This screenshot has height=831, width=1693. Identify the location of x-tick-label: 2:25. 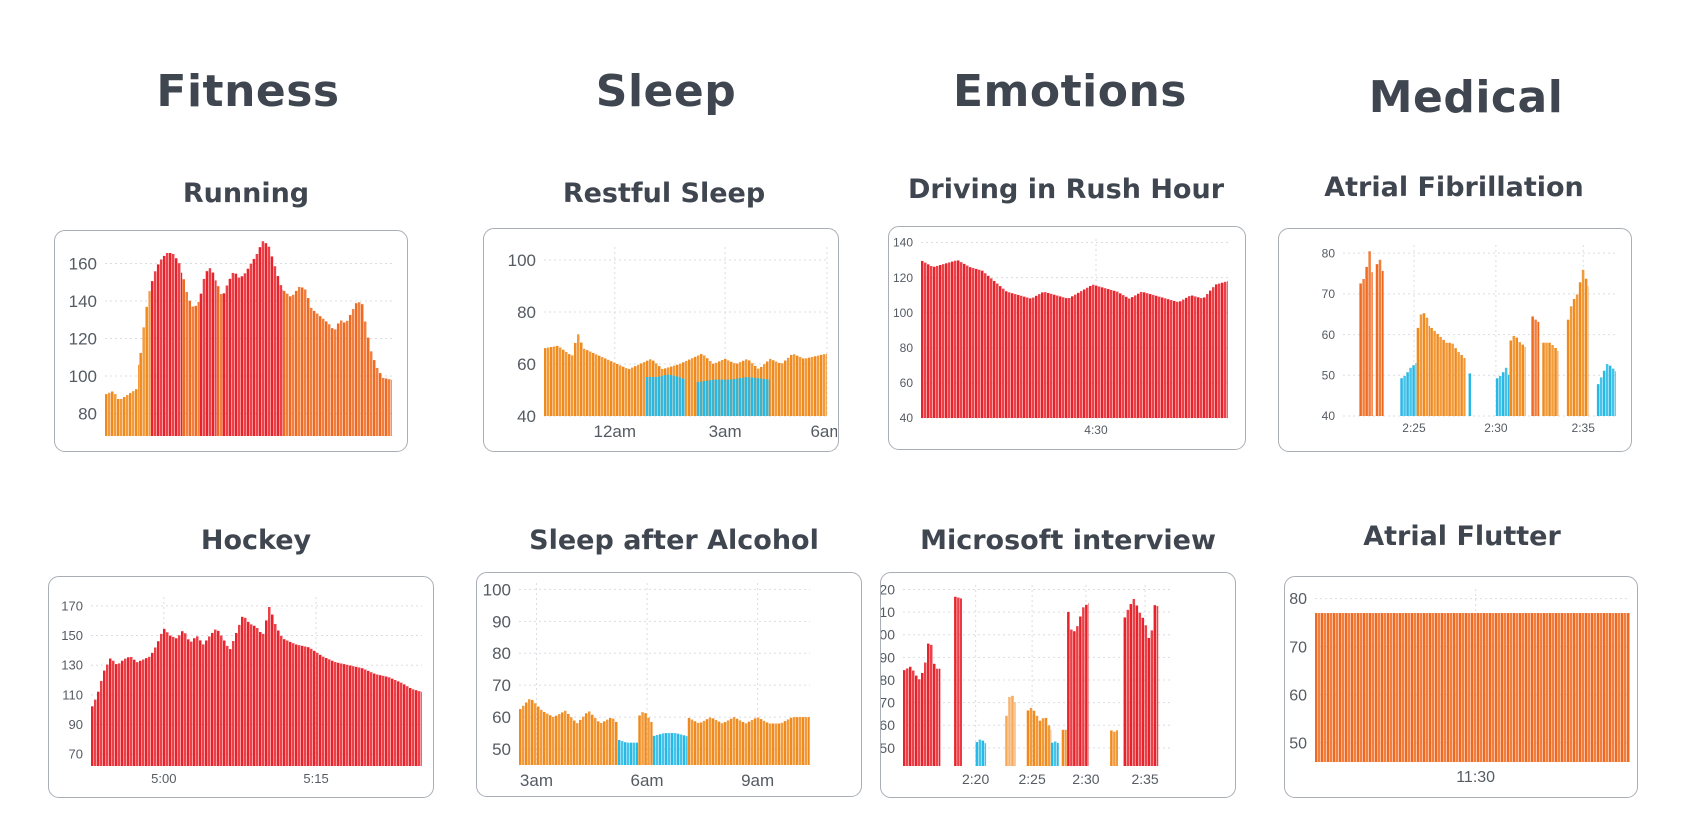
(1414, 428).